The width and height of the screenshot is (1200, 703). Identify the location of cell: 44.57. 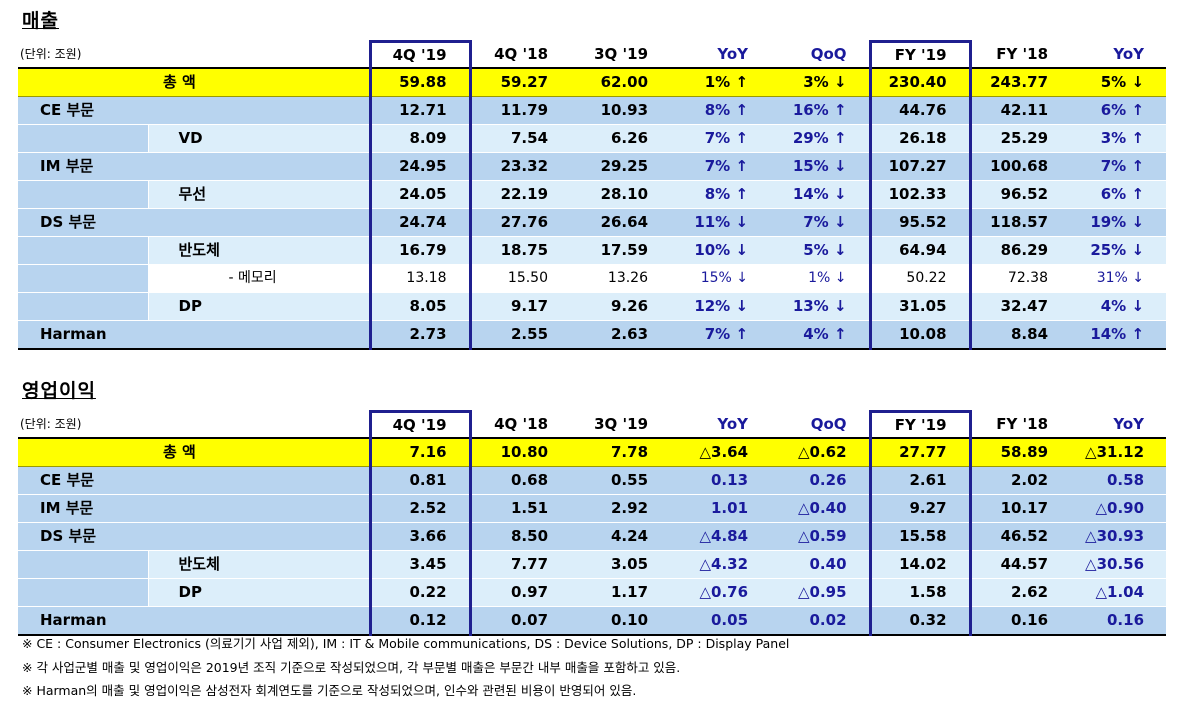
(1020, 564).